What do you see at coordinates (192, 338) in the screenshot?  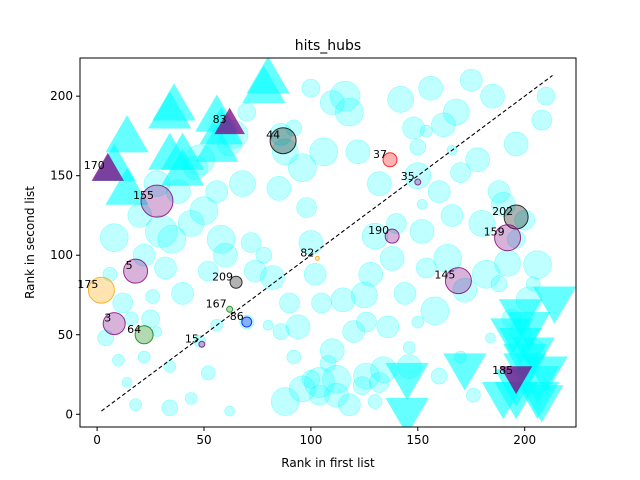 I see `point-label: 15` at bounding box center [192, 338].